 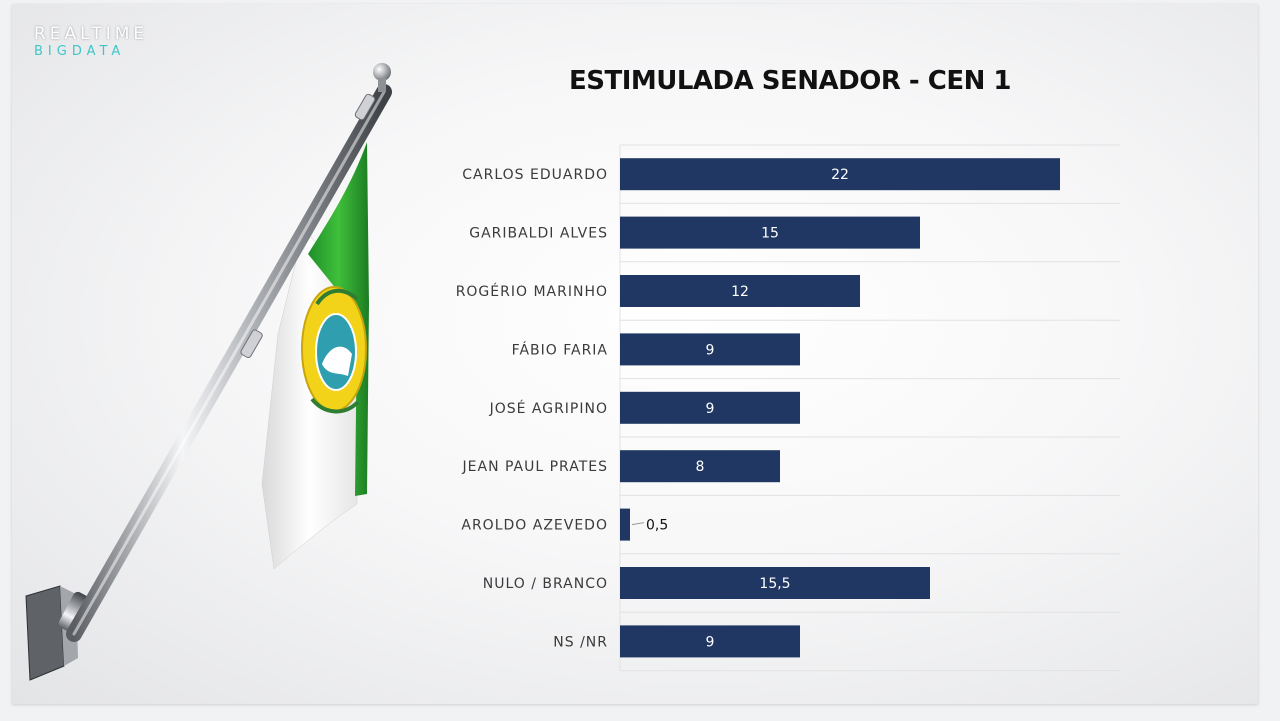 I want to click on category-label: GARIBALDI ALVES, so click(x=538, y=234).